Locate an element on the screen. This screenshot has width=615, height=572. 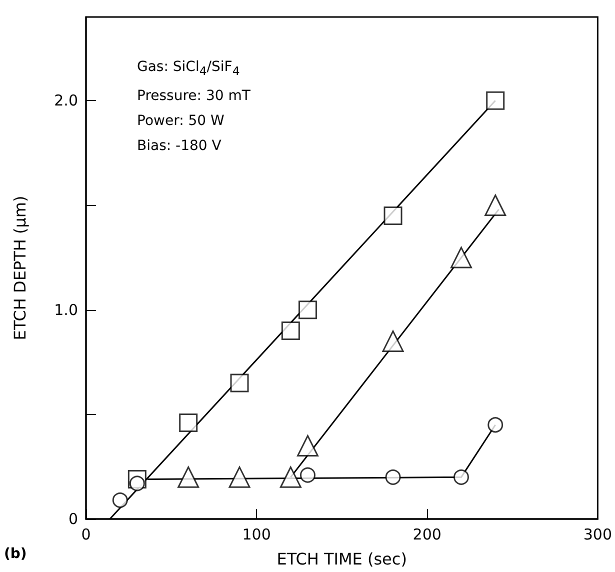
x-tick-label: 0 is located at coordinates (86, 535).